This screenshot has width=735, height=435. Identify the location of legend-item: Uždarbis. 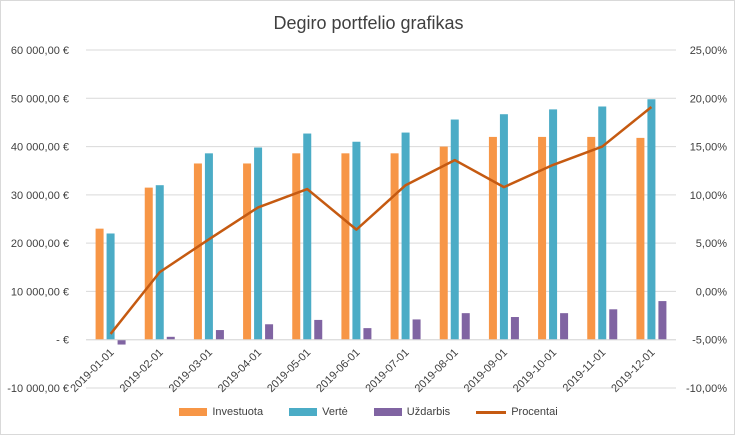
(412, 412).